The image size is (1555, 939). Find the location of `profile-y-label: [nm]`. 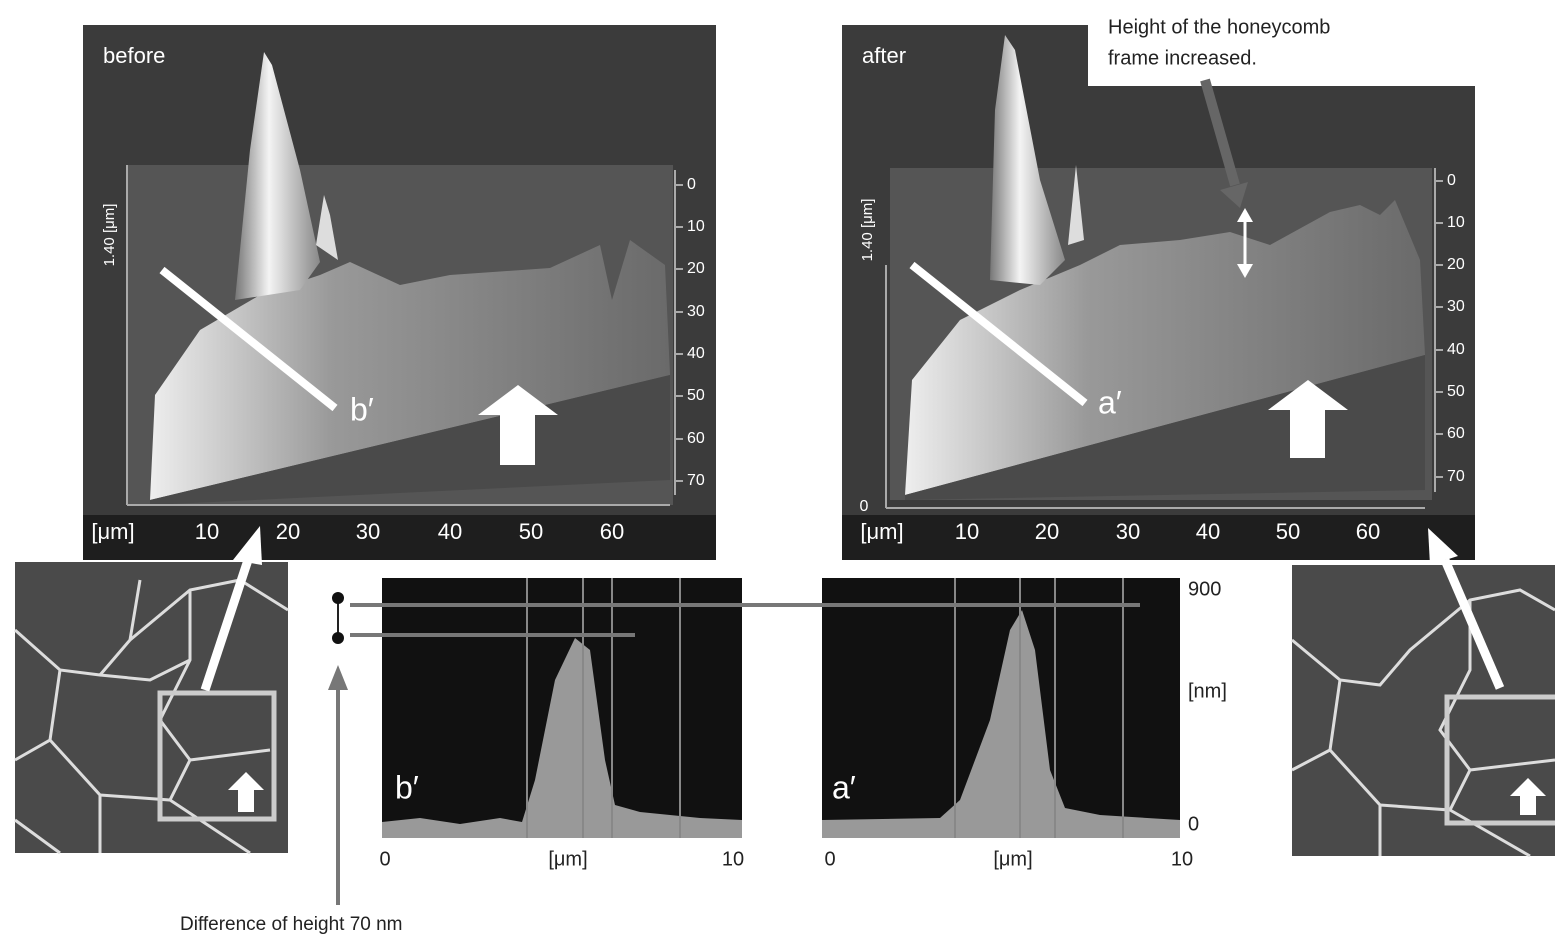

profile-y-label: [nm] is located at coordinates (1207, 691).